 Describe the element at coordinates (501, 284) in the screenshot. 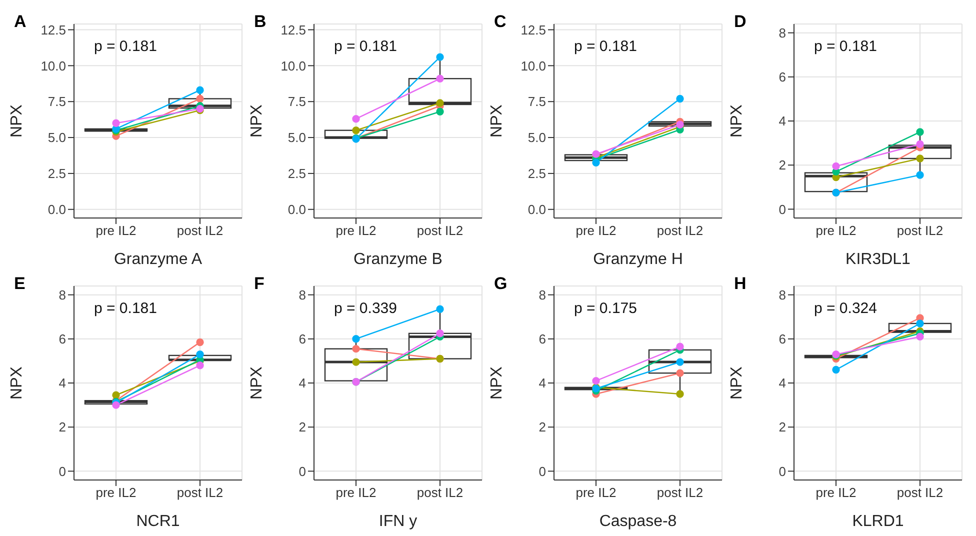

I see `chart-title: G` at that location.